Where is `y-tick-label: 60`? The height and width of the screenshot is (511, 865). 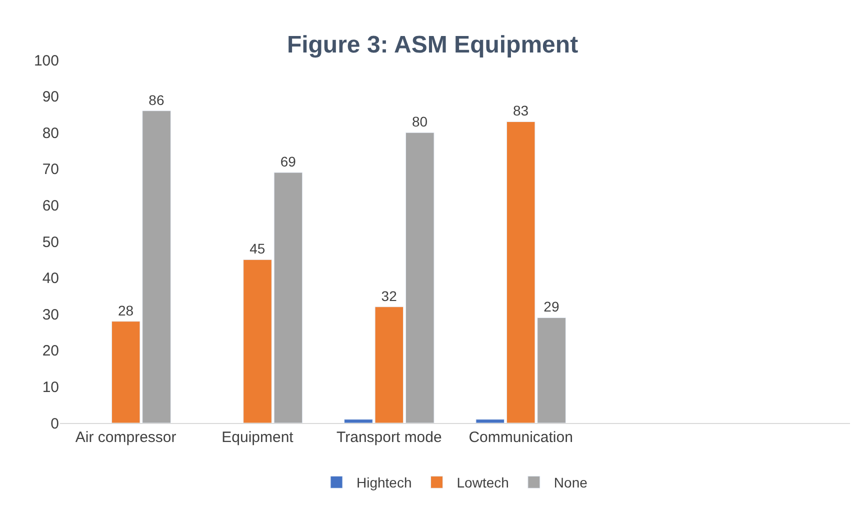
y-tick-label: 60 is located at coordinates (50, 205).